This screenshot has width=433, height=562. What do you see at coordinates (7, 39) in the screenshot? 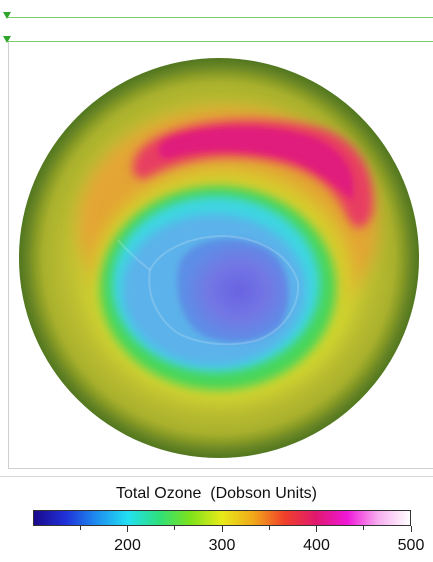
I see `guide-marker-second-icon` at bounding box center [7, 39].